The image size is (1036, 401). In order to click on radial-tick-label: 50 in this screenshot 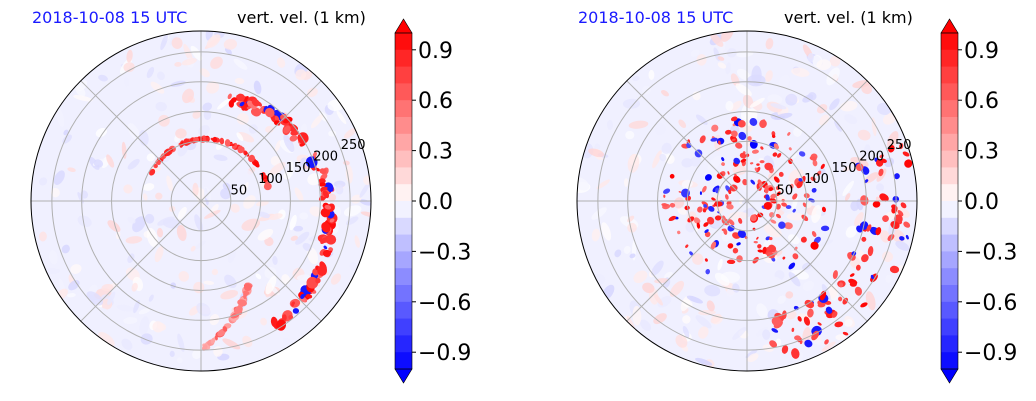, I will do `click(239, 191)`.